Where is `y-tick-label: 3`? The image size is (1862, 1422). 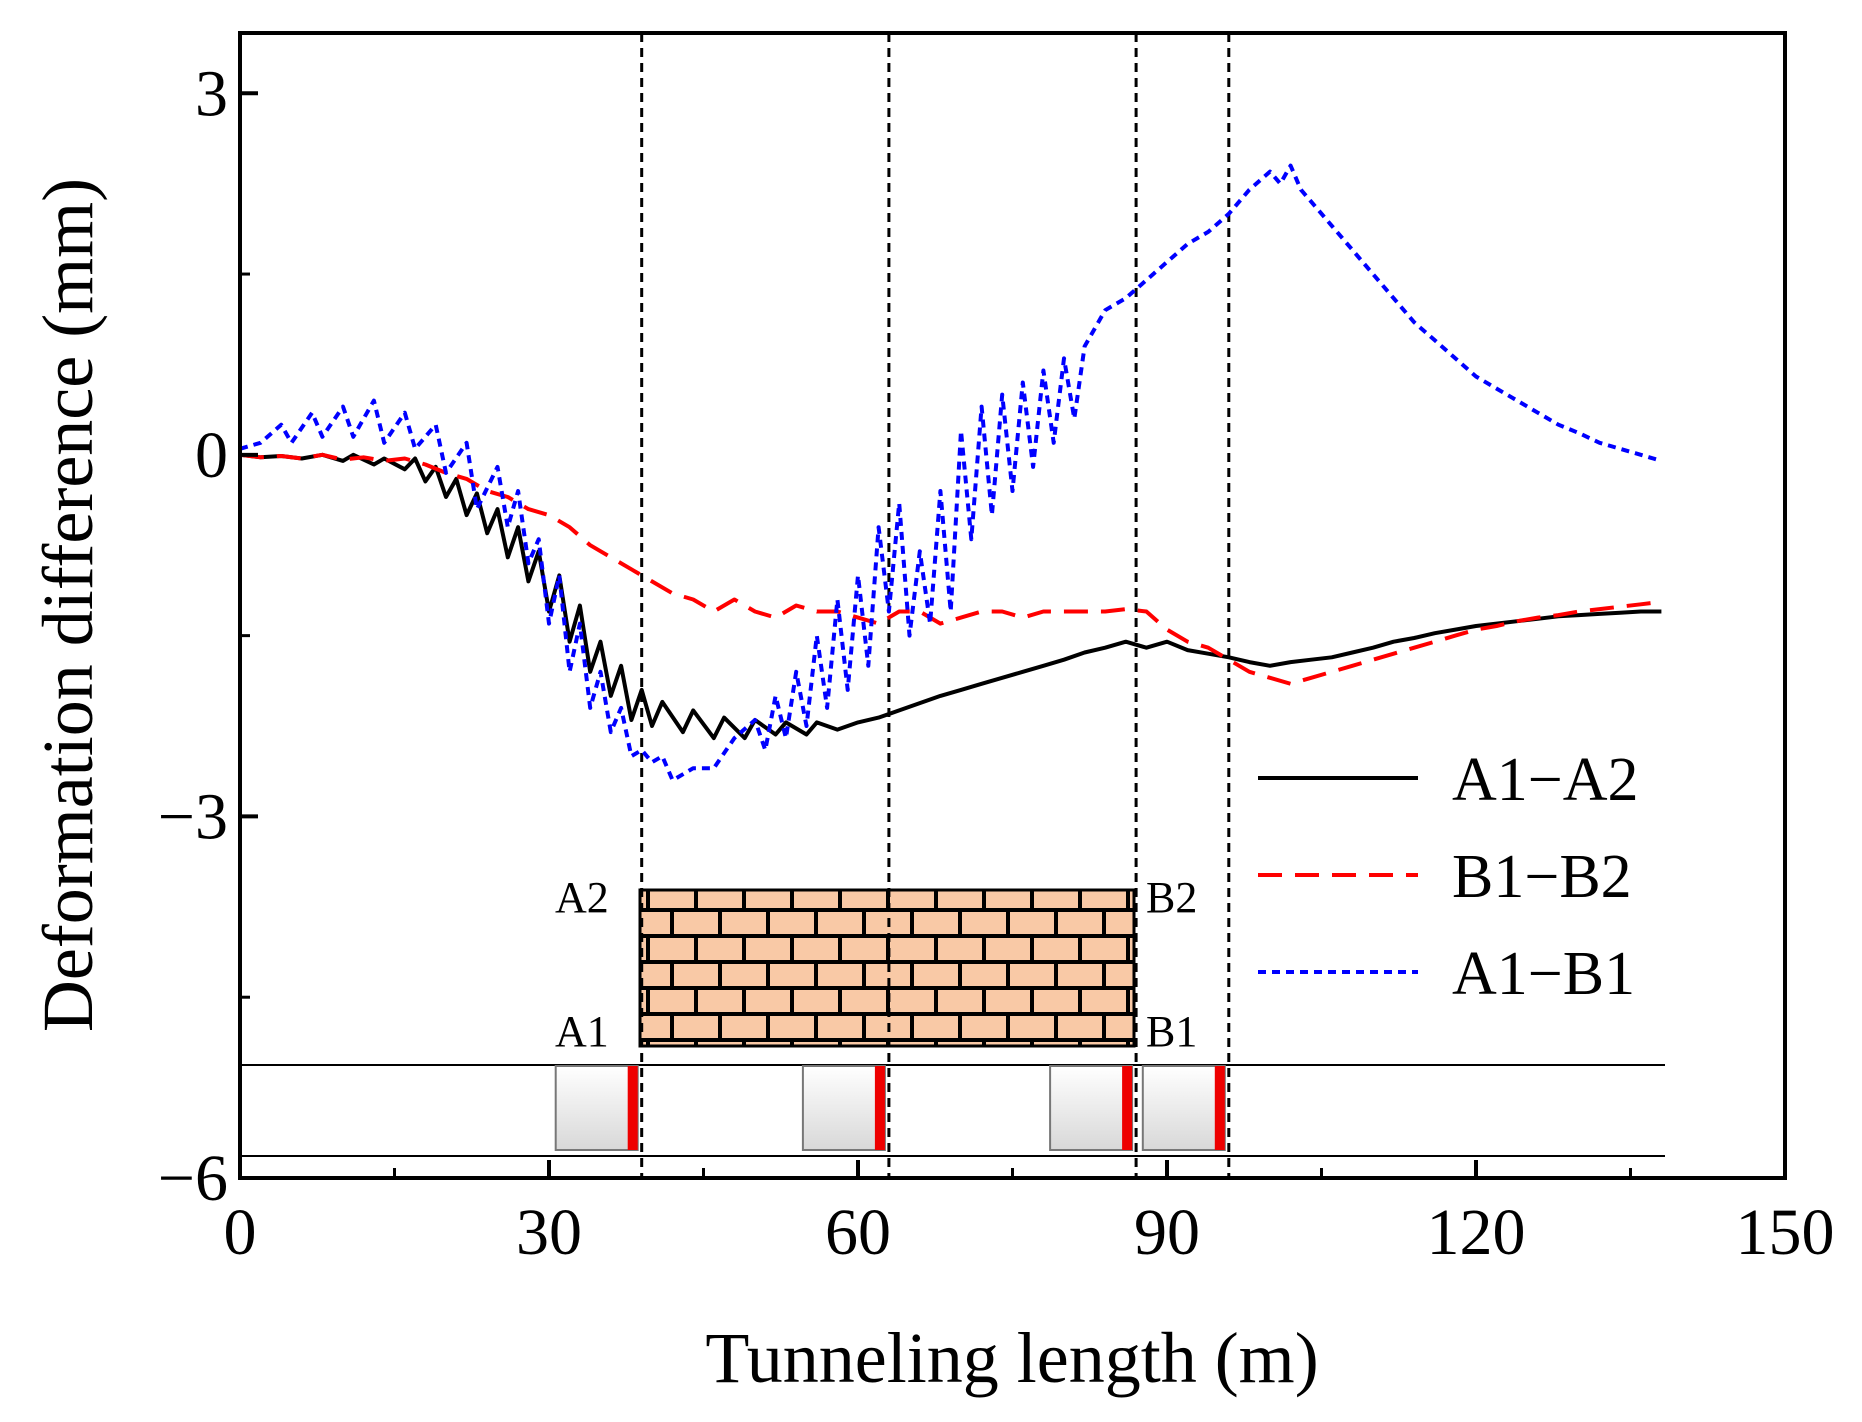
y-tick-label: 3 is located at coordinates (211, 93).